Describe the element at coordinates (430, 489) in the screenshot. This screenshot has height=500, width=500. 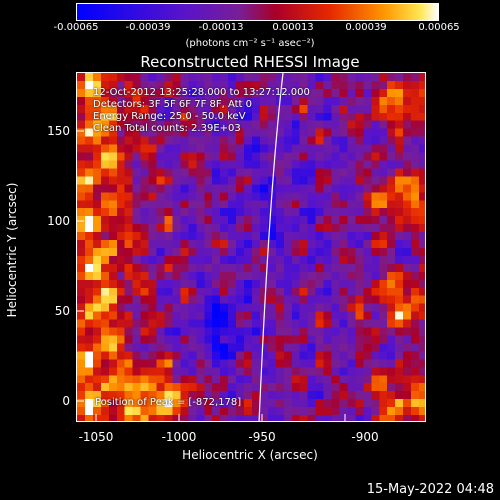
I see `timestamp: 15-May-2022 04:48` at that location.